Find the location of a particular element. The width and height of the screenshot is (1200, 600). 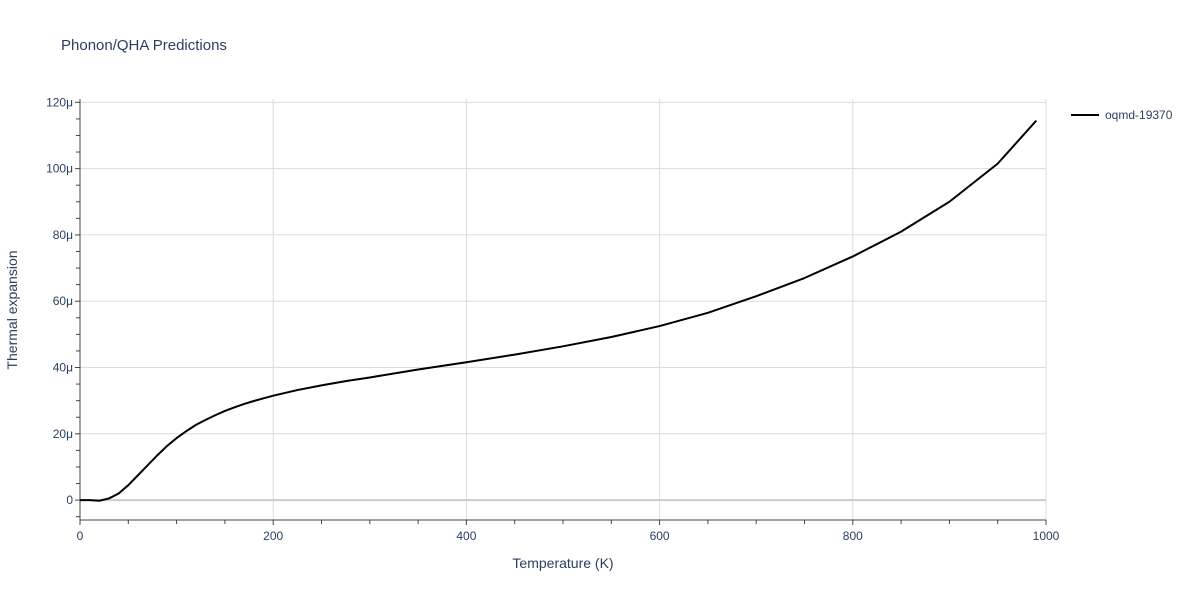

y-tick-label: 120μ is located at coordinates (59, 102).